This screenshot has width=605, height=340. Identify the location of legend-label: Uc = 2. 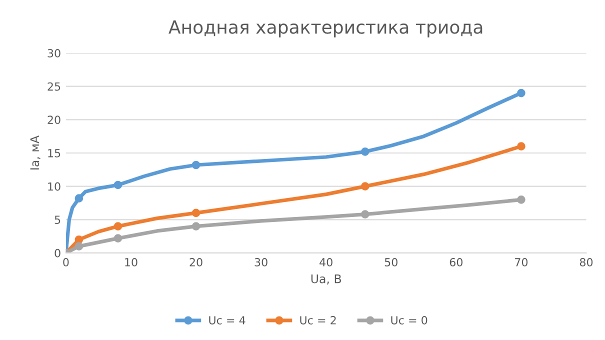
(318, 320).